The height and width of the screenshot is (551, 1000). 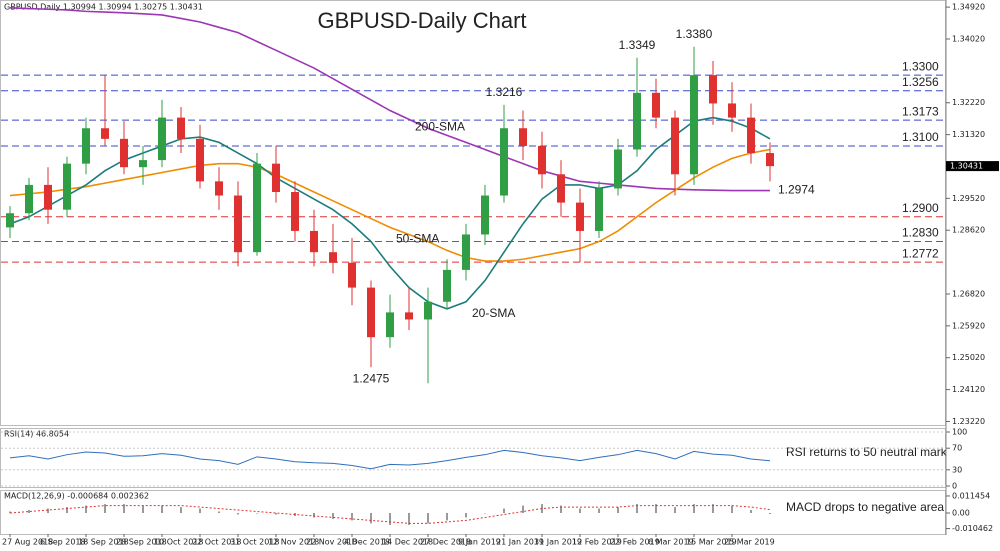 I want to click on y-tick-label: 1.23220, so click(x=968, y=421).